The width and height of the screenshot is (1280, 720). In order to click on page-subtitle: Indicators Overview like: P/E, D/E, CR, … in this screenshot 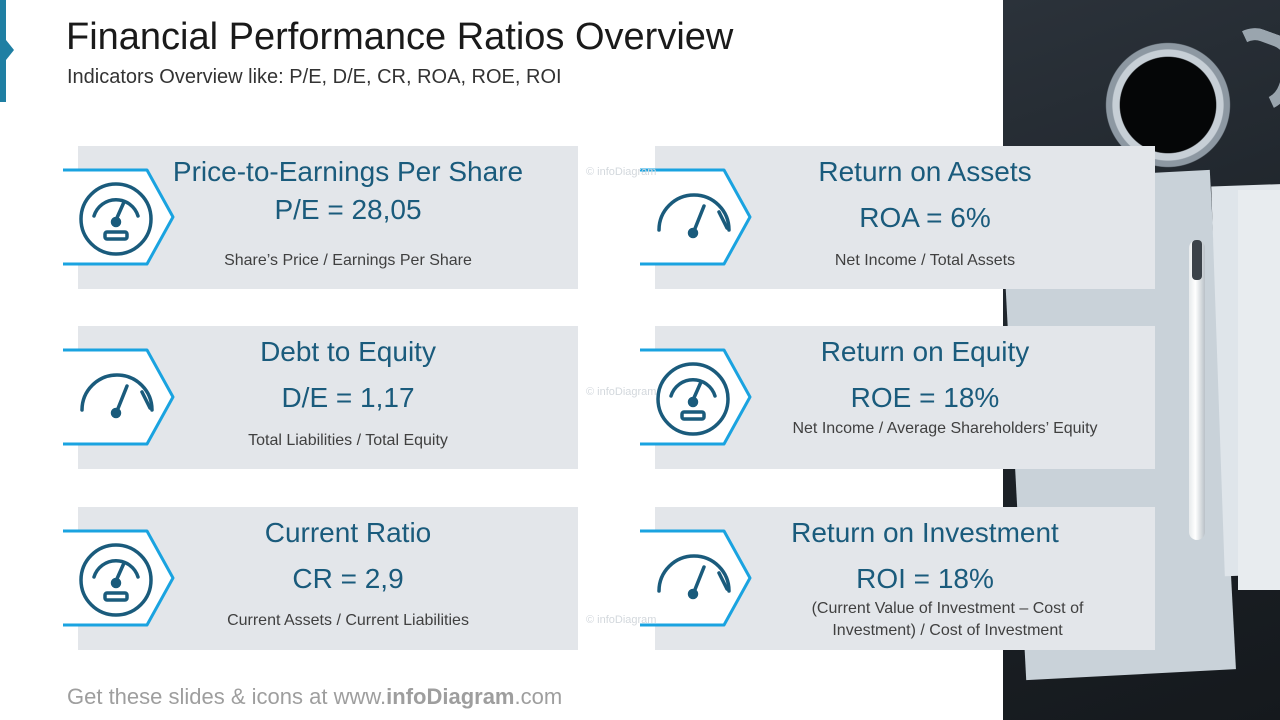, I will do `click(314, 77)`.